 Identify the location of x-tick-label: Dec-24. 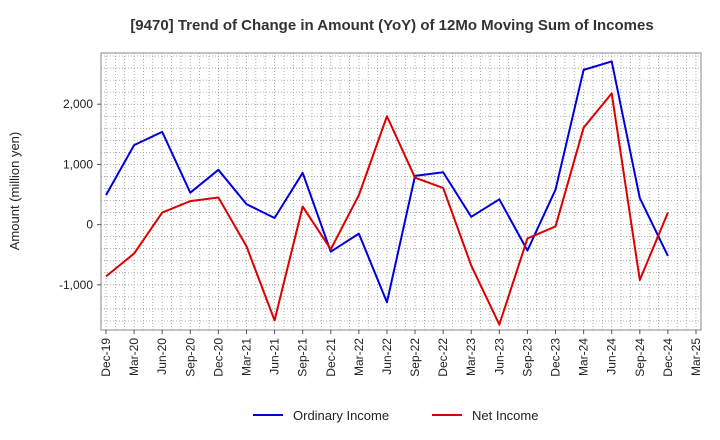
(668, 357).